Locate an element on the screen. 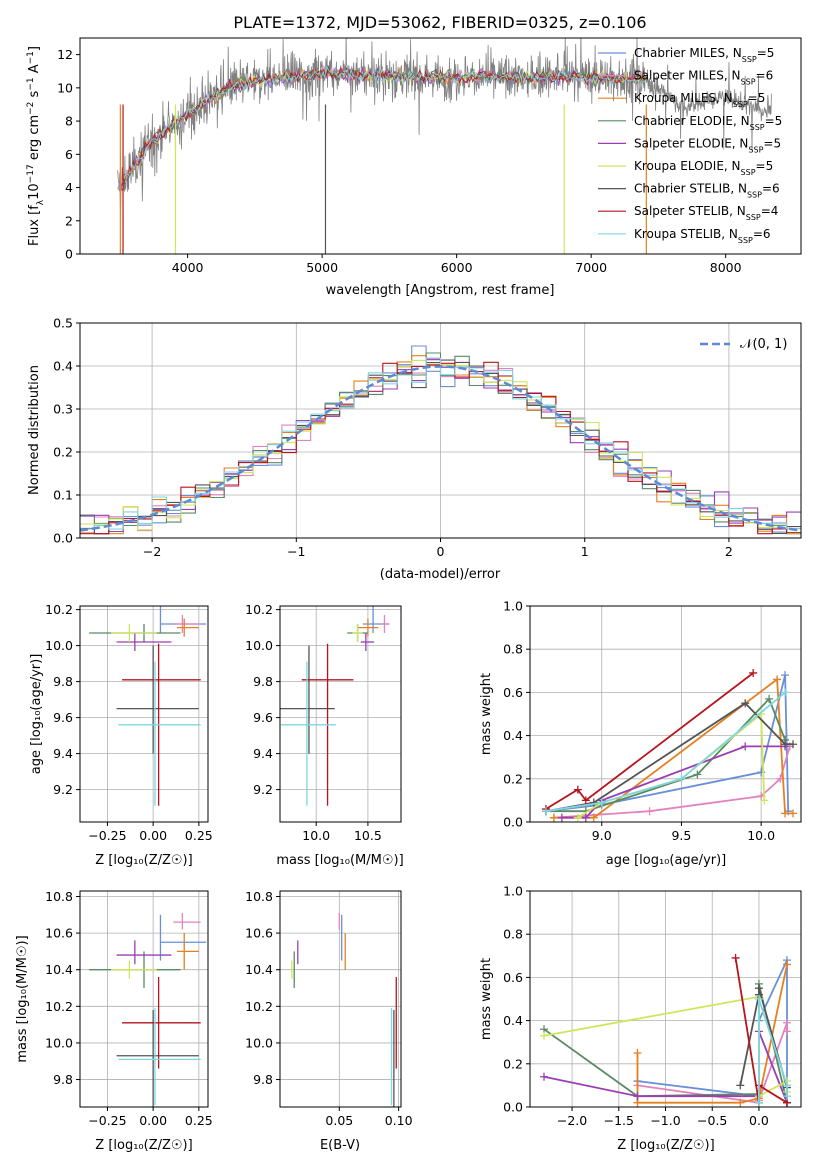  y-tick-label: 2 is located at coordinates (69, 220).